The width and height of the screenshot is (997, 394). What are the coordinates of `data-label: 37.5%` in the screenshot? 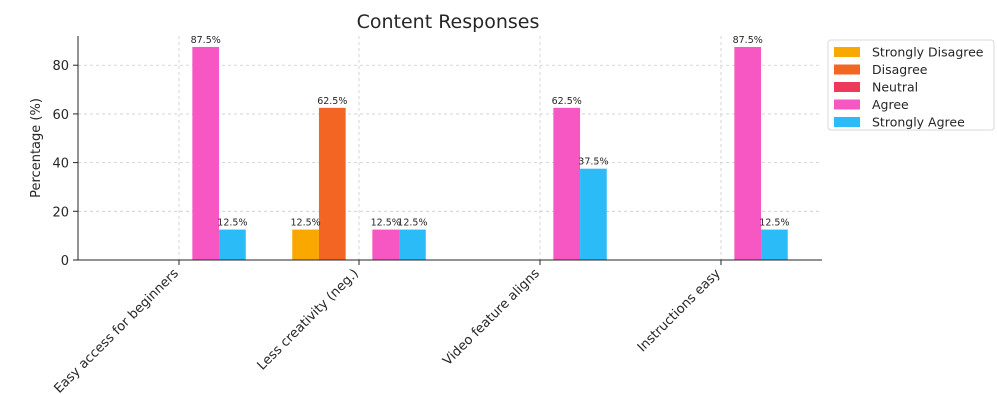 It's located at (593, 162).